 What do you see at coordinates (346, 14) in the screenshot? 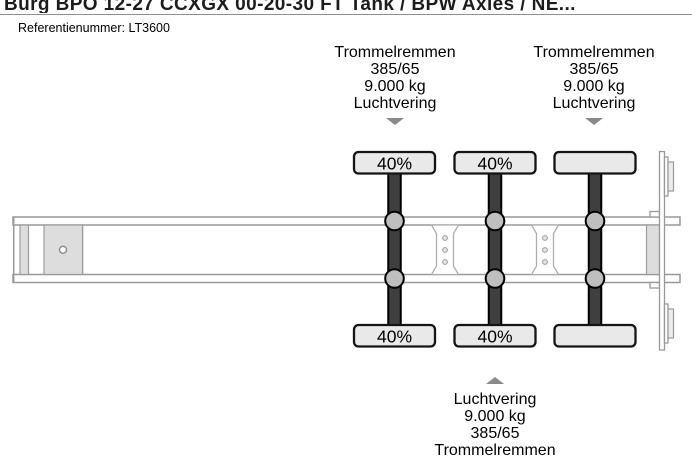
I see `header-divider` at bounding box center [346, 14].